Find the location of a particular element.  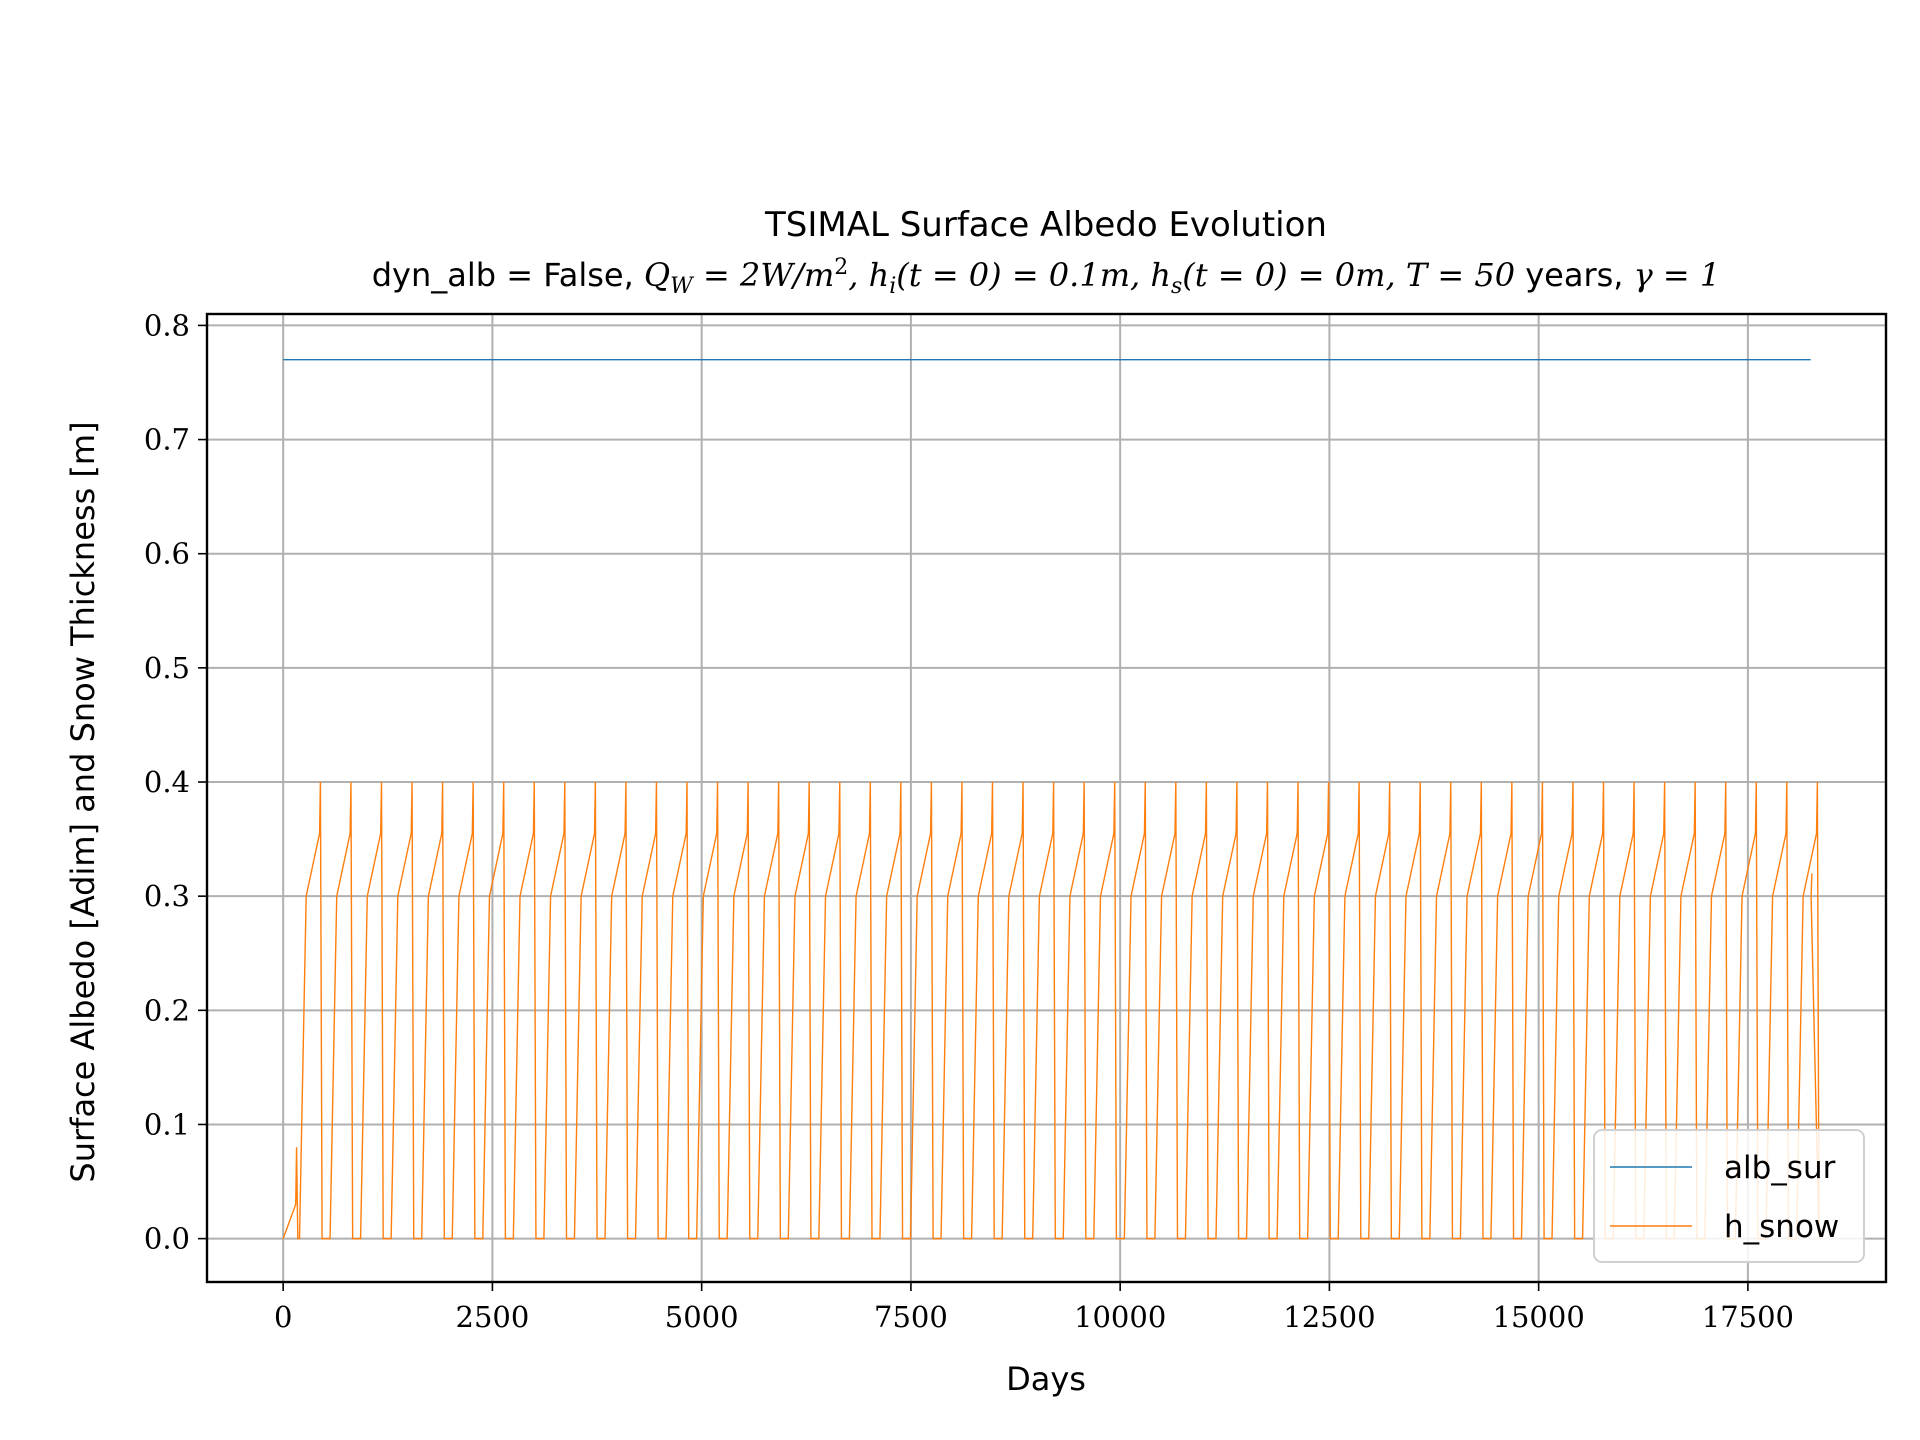

legend-label-alb-sur: alb_sur is located at coordinates (1780, 1168).